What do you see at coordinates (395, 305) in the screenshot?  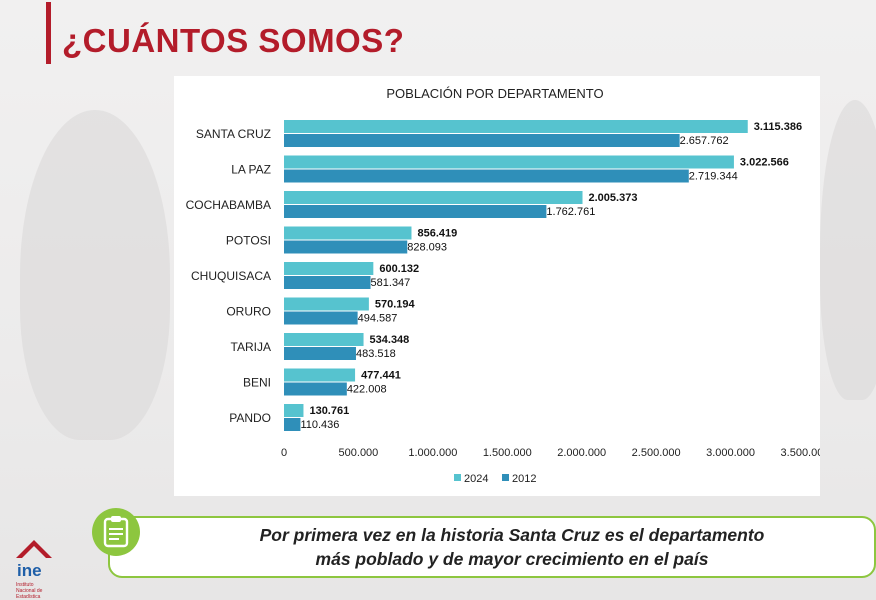 I see `value-label-2024: 570.194` at bounding box center [395, 305].